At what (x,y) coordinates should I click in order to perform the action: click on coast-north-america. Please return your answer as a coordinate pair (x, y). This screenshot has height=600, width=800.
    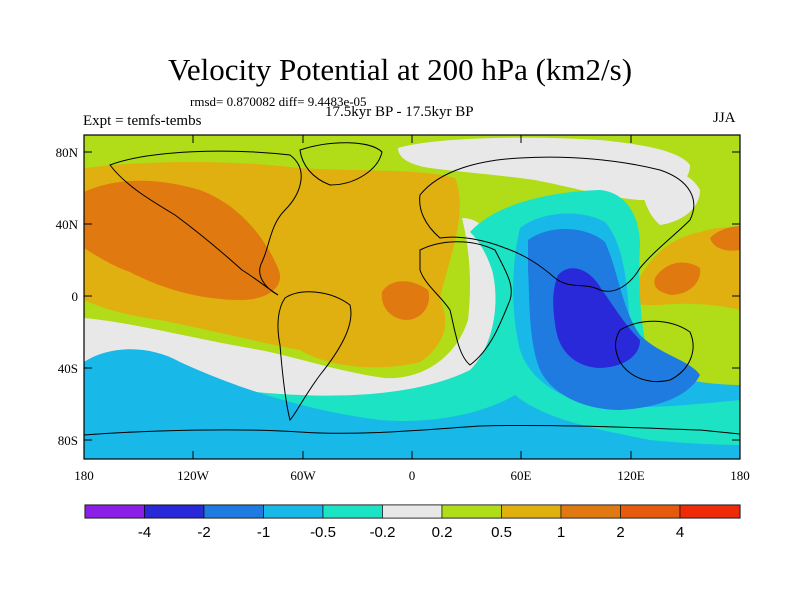
    Looking at the image, I should click on (205, 223).